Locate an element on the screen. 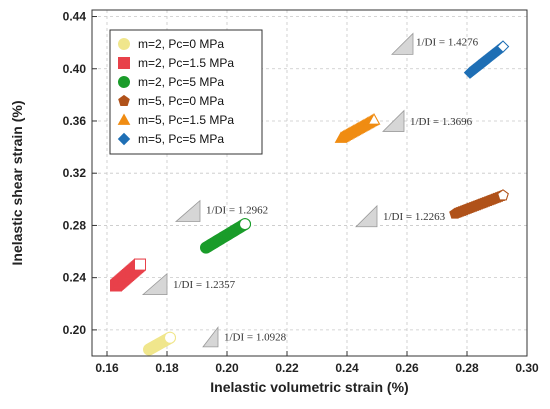 This screenshot has width=550, height=409. legend-label: m=2, Pc=1.5 MPa is located at coordinates (186, 63).